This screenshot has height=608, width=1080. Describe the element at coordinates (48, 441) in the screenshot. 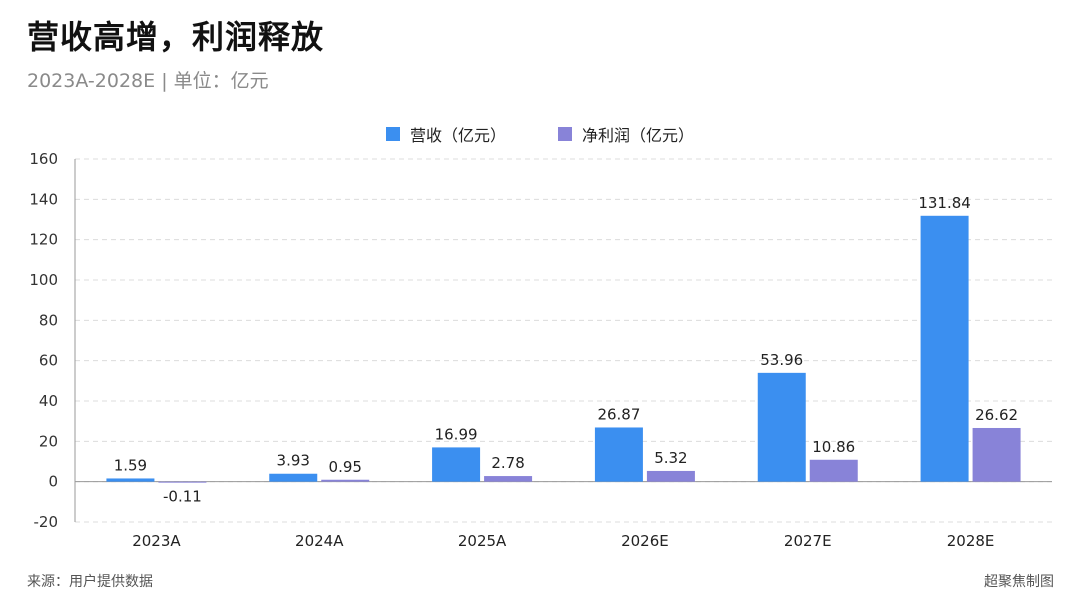

I see `y-tick-label: 20` at that location.